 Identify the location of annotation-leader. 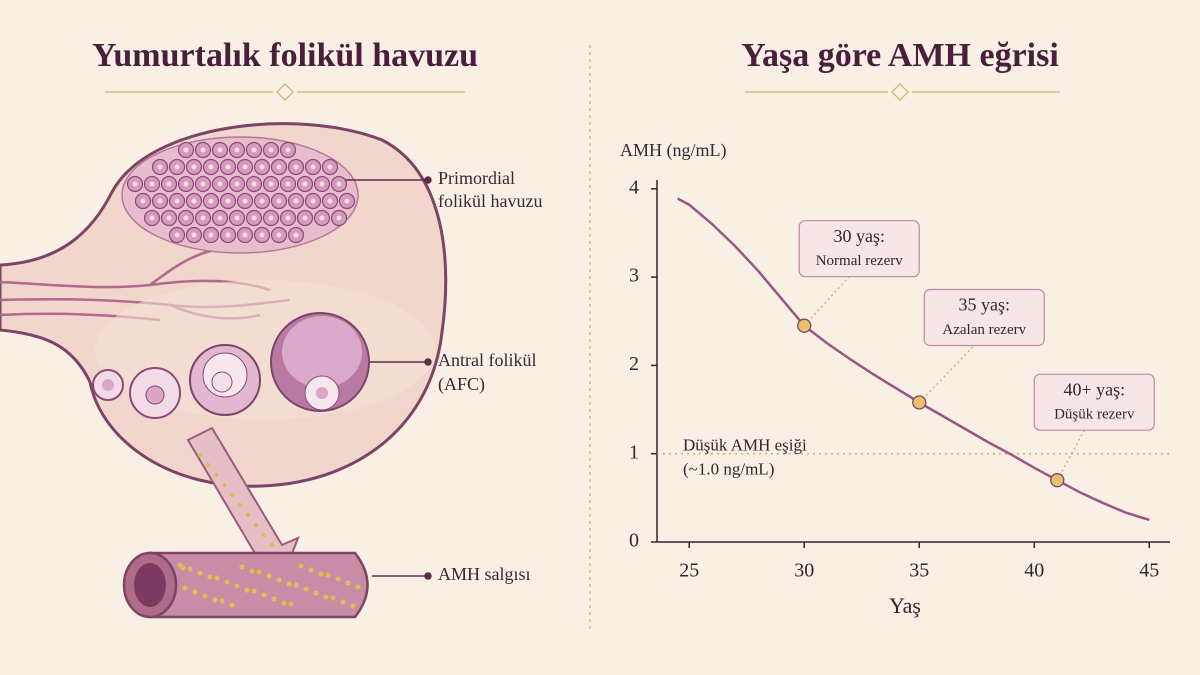
(826, 301).